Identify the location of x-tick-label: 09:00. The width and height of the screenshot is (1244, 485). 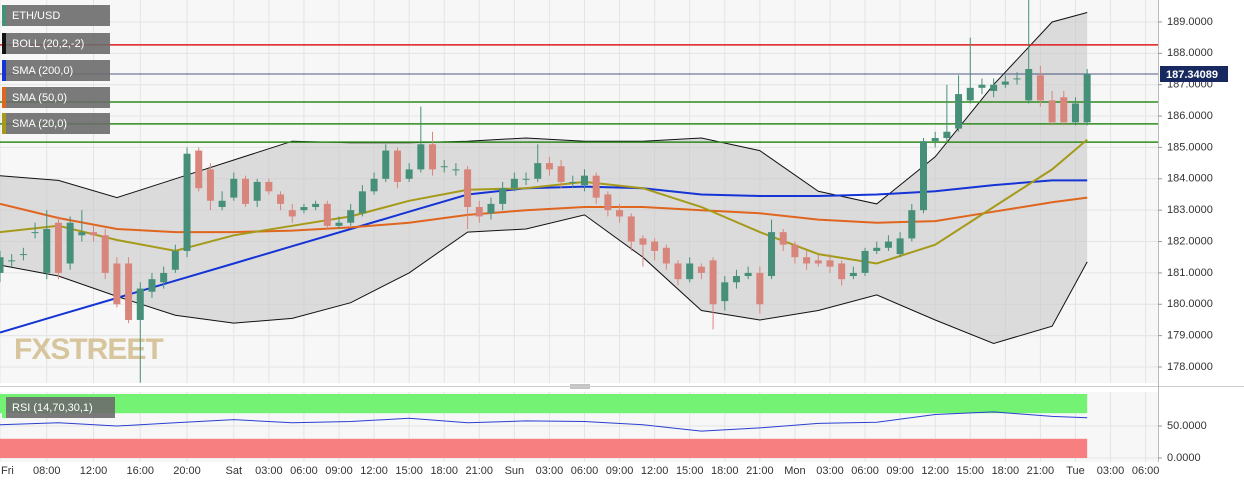
(339, 471).